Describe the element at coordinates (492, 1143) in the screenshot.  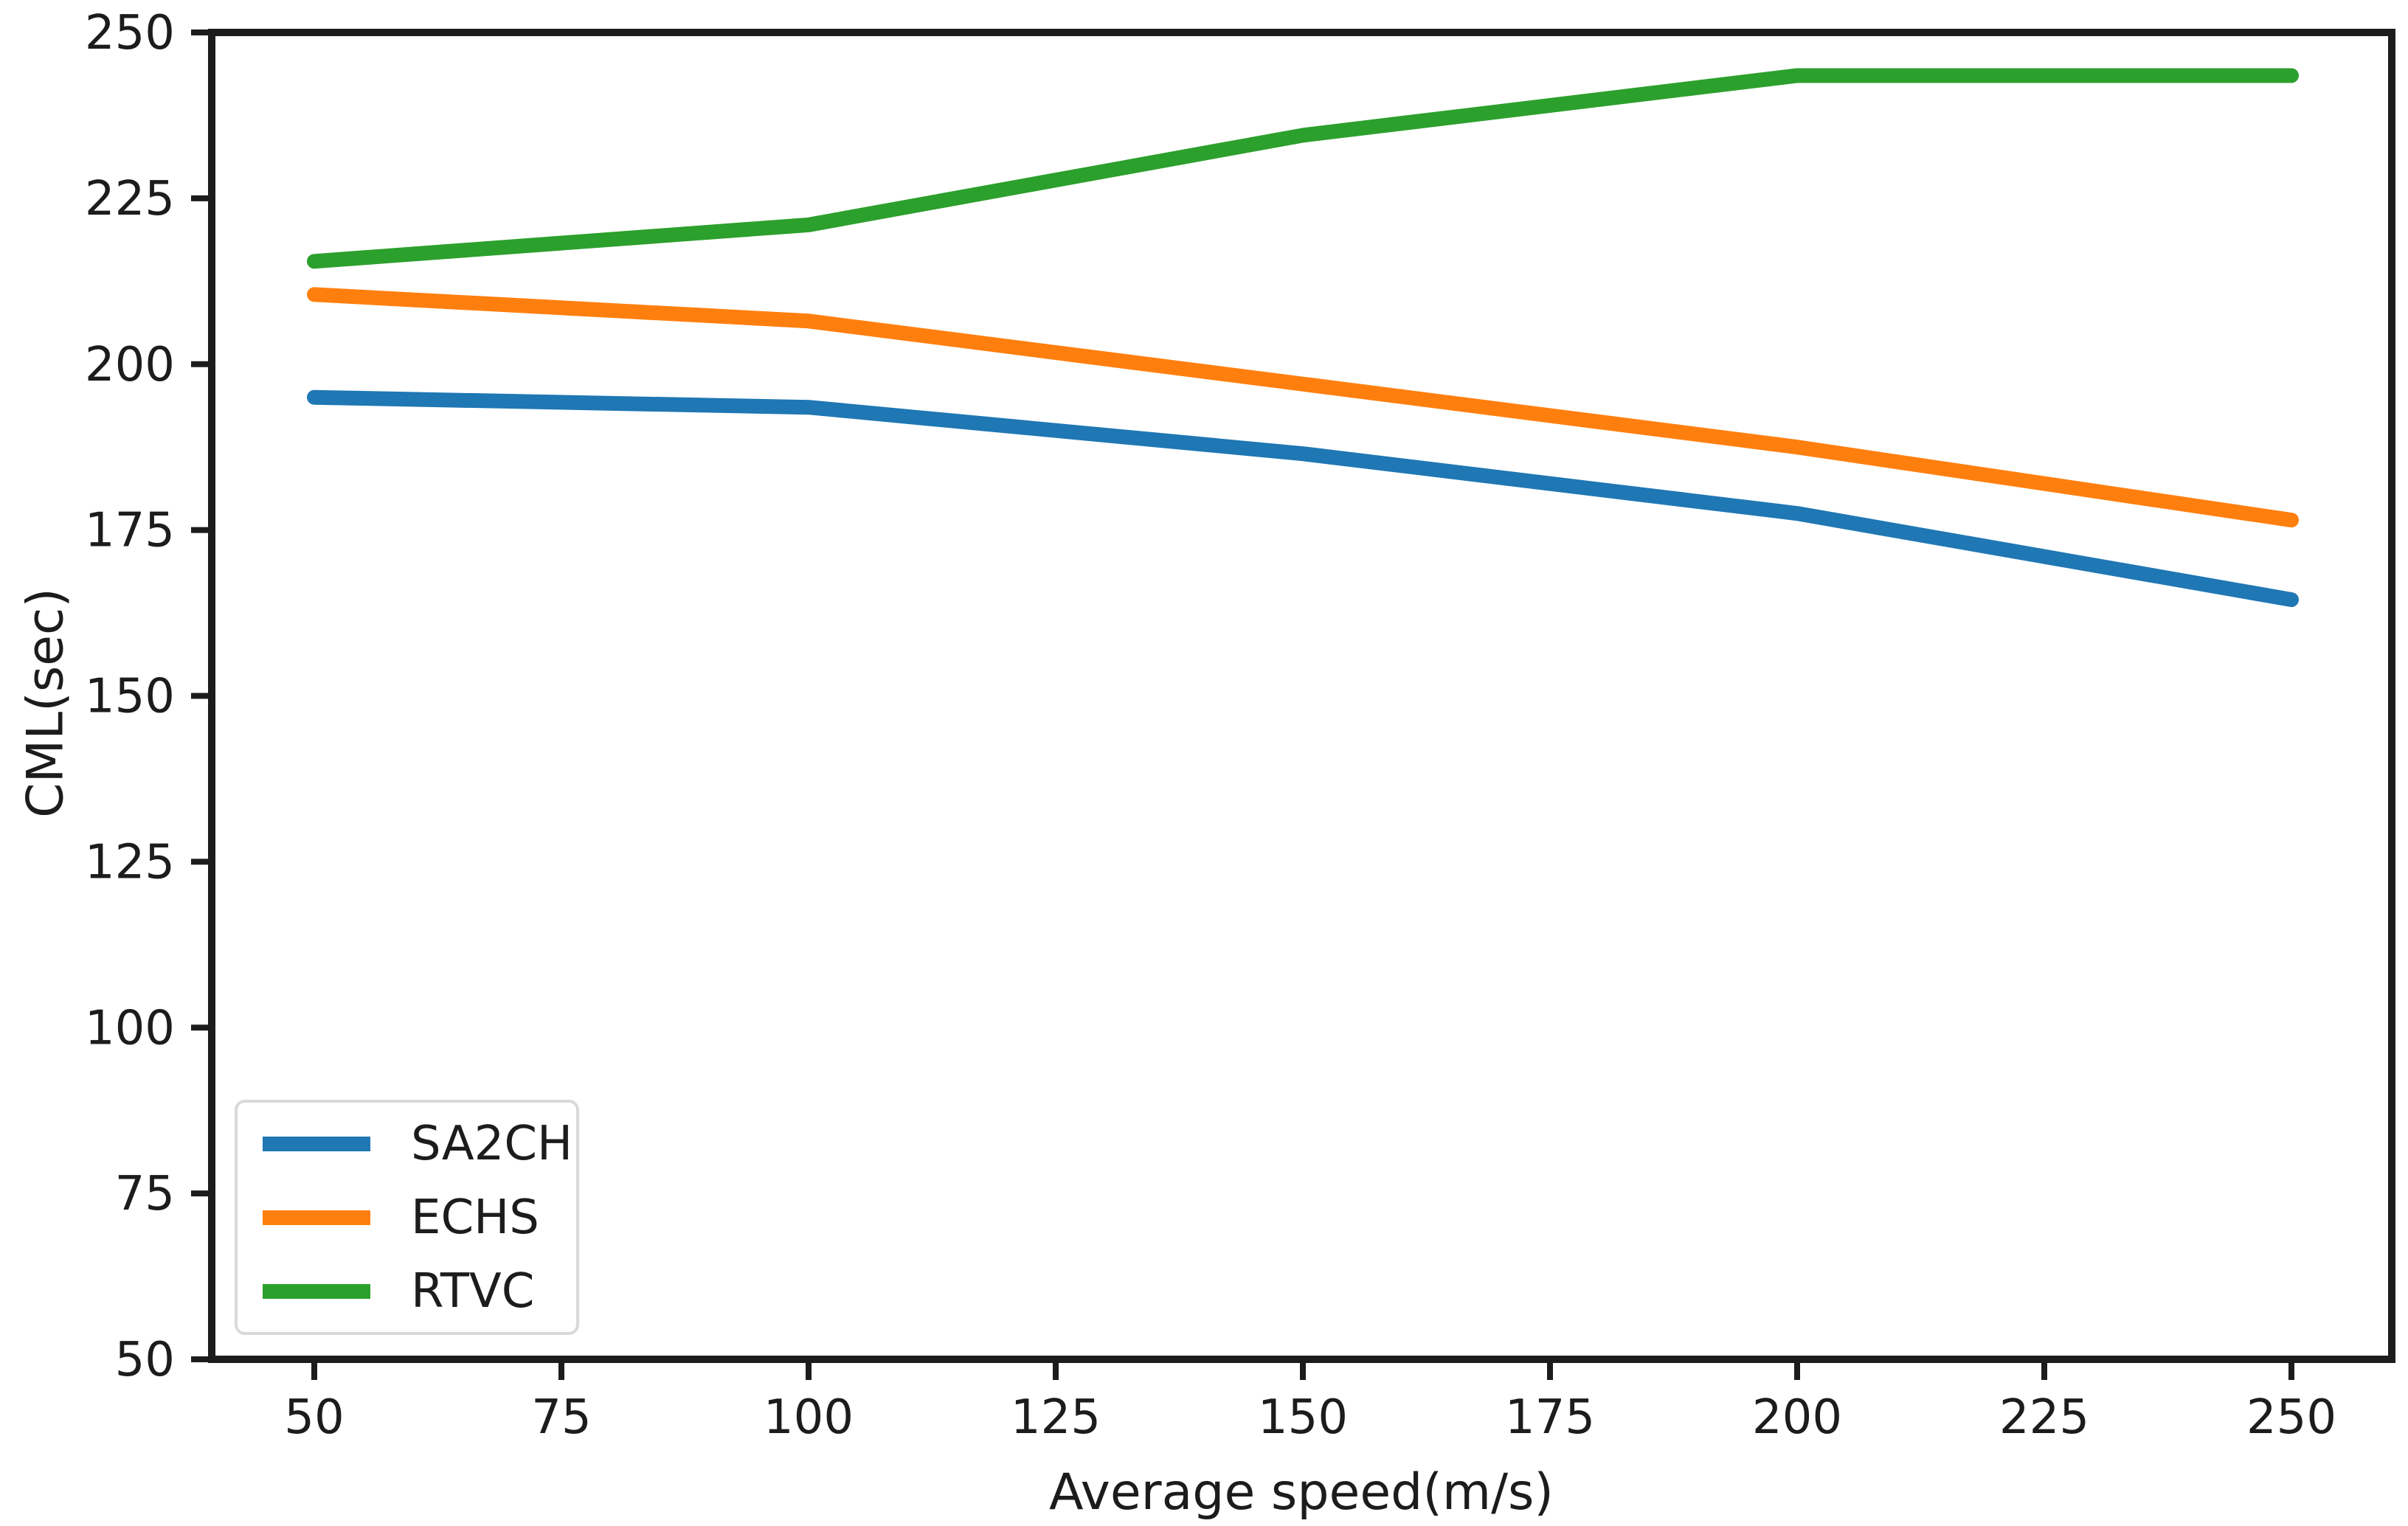
I see `legend-label: SA2CH` at that location.